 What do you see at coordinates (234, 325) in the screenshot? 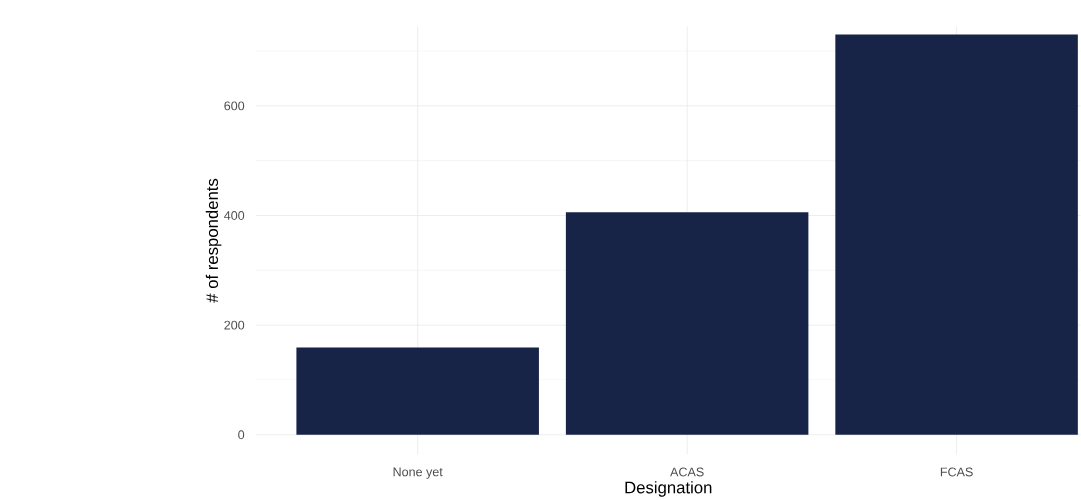
I see `y-tick-label: 200` at bounding box center [234, 325].